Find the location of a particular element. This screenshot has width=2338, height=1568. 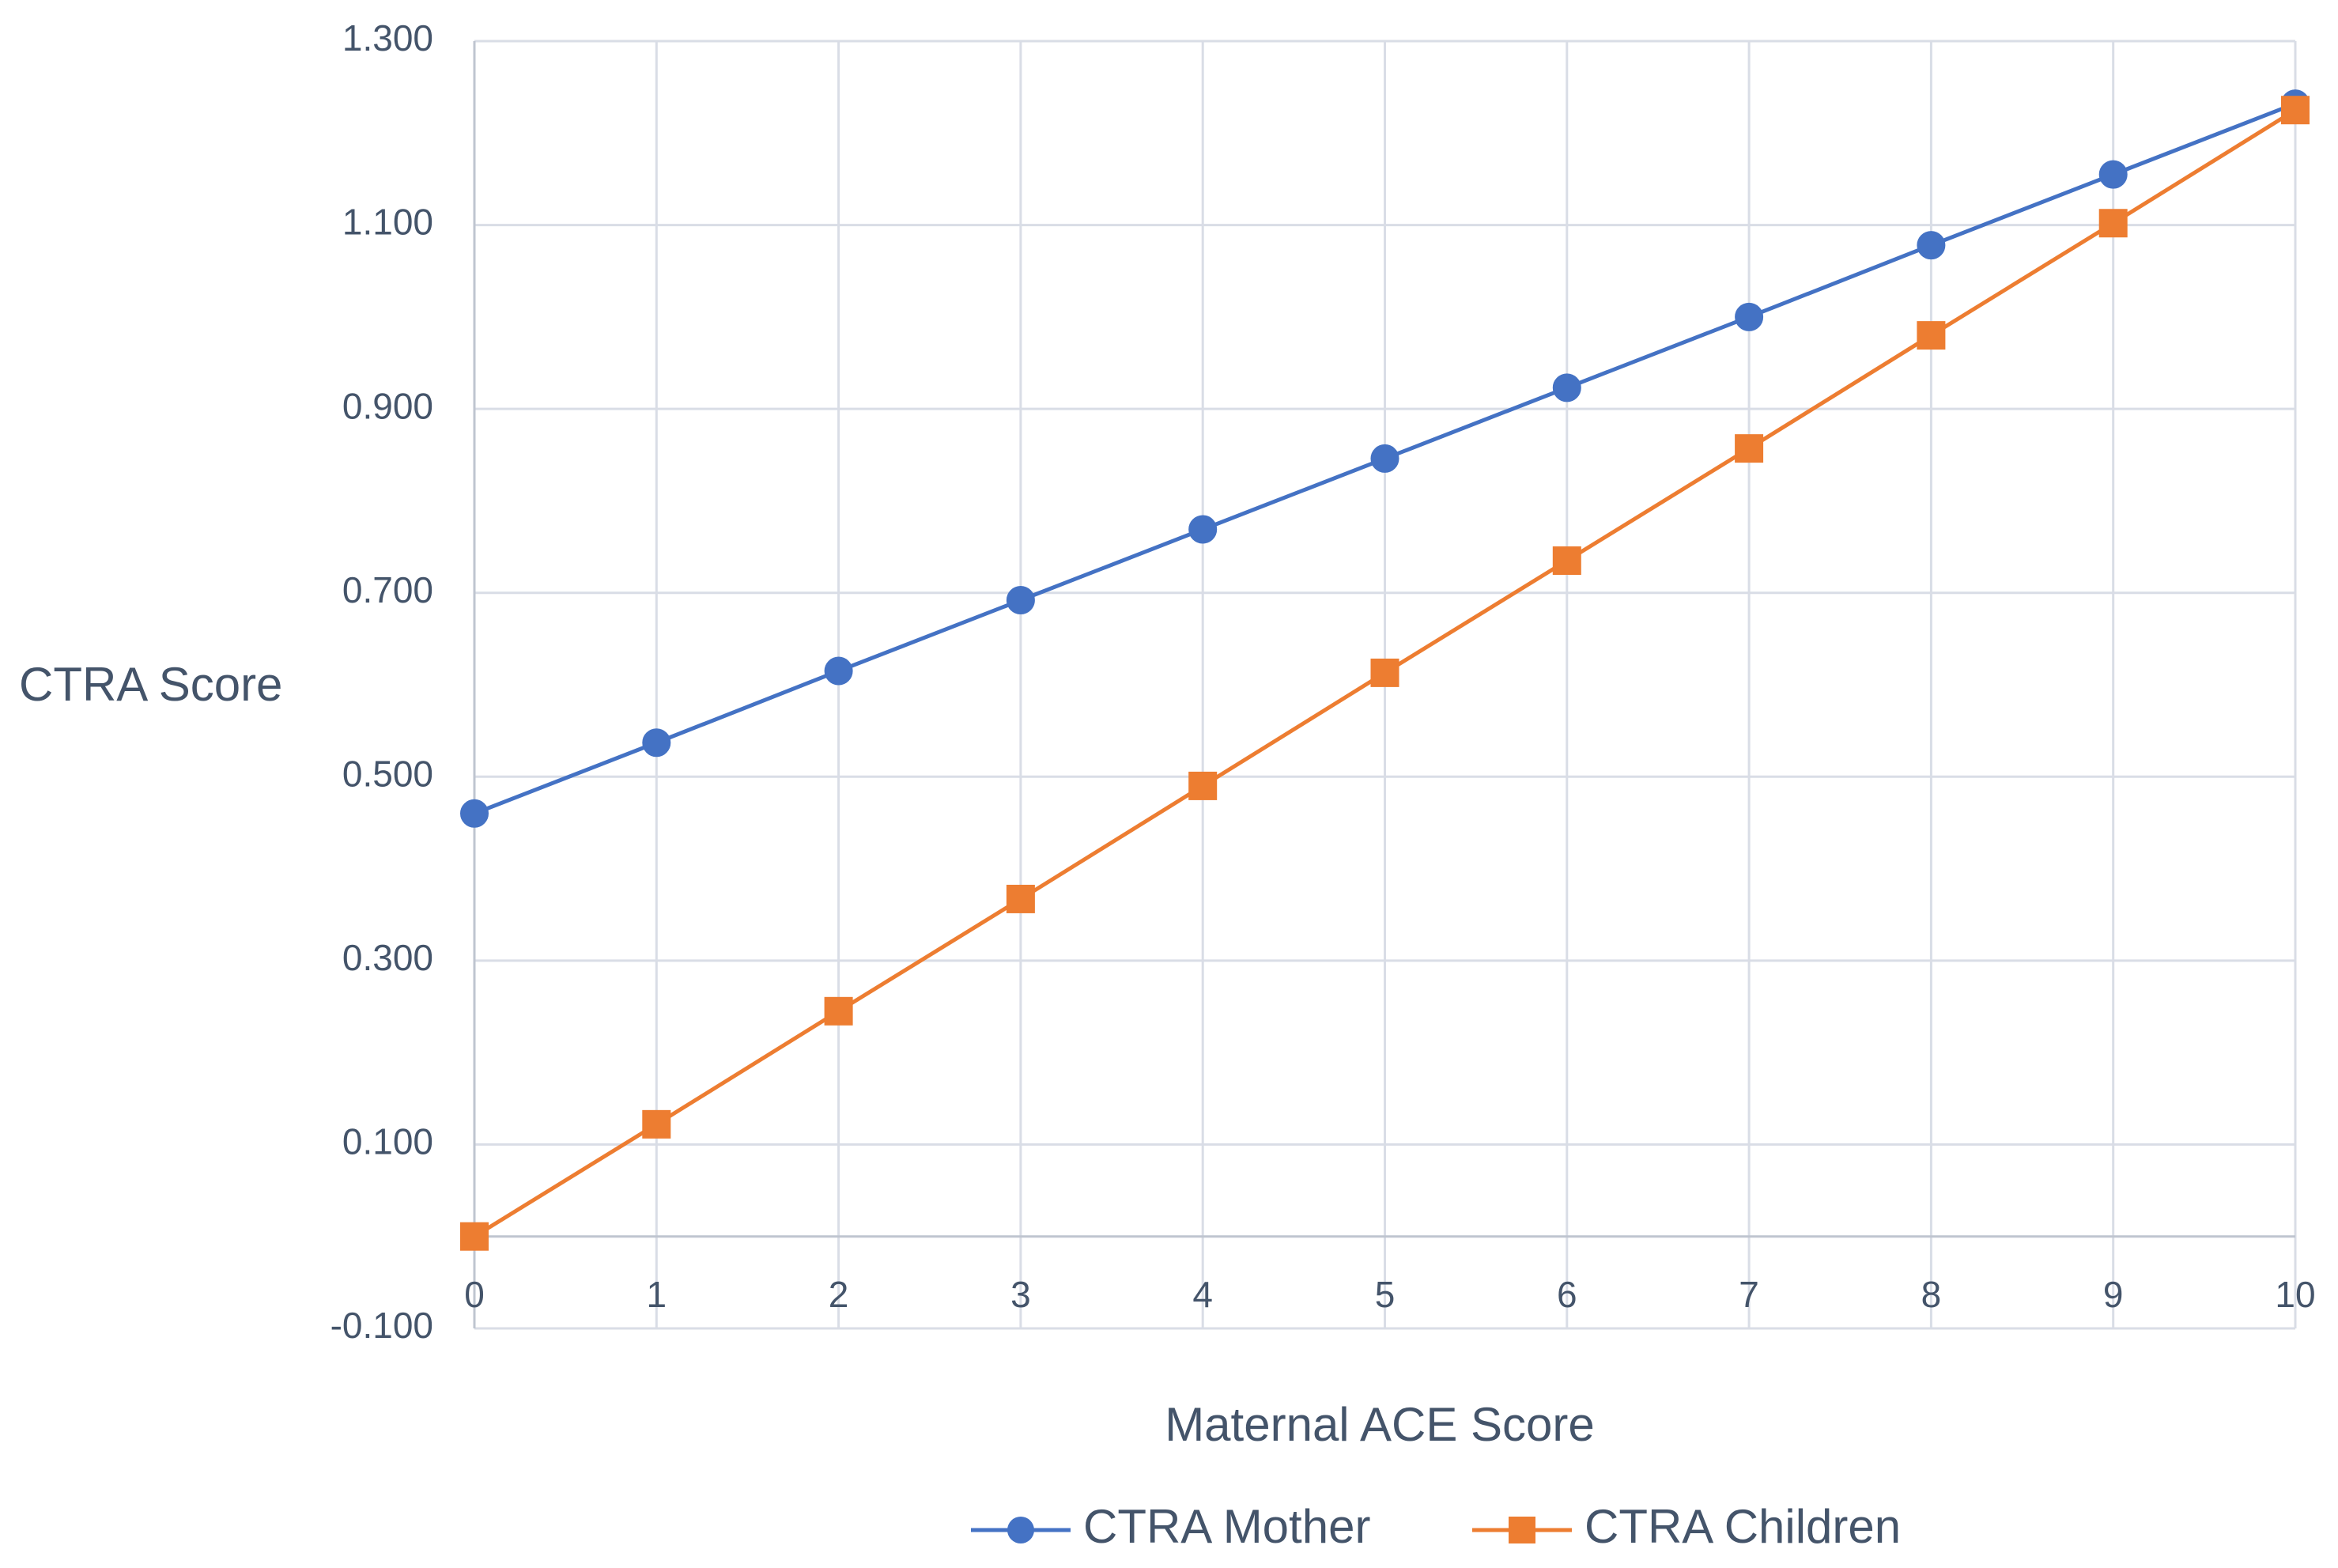

x-tick-label: 1 is located at coordinates (657, 1294).